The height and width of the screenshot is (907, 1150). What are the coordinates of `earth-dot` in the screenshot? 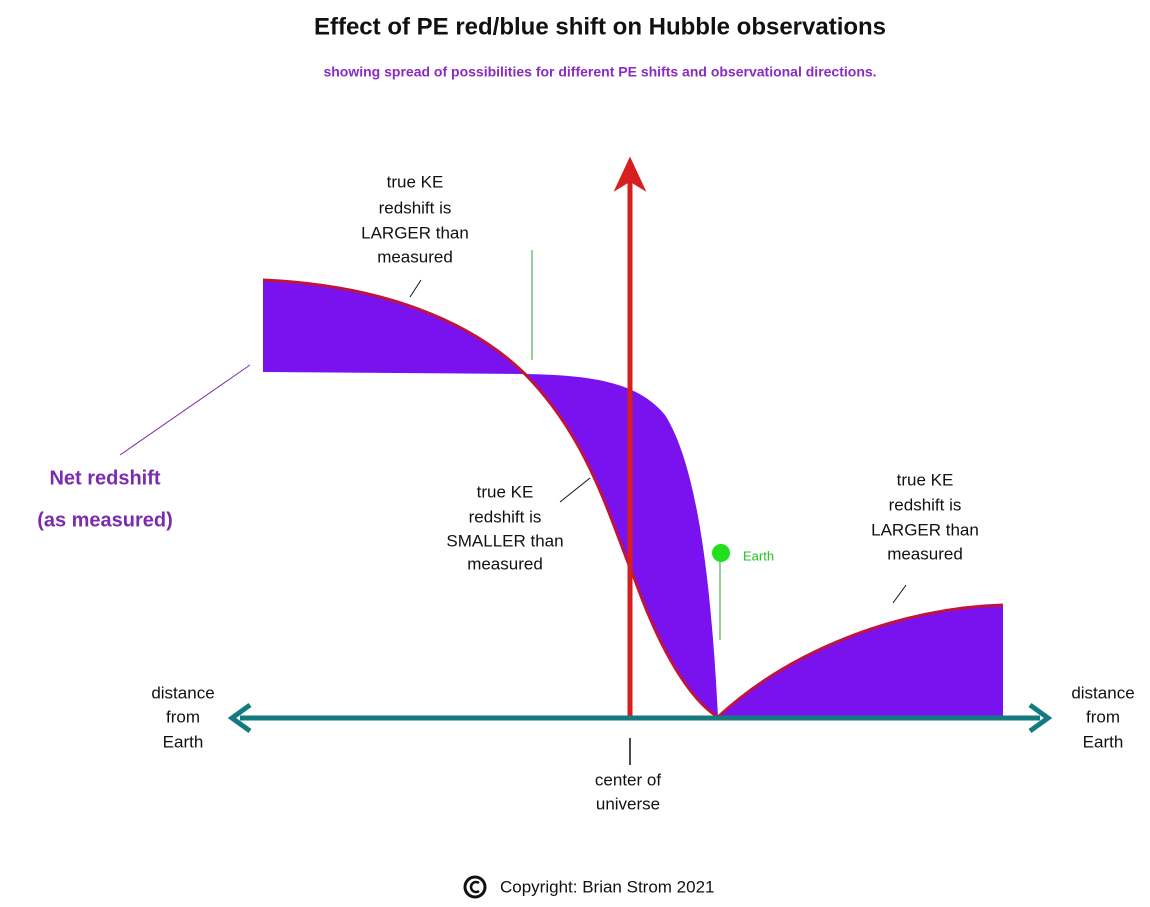 It's located at (721, 553).